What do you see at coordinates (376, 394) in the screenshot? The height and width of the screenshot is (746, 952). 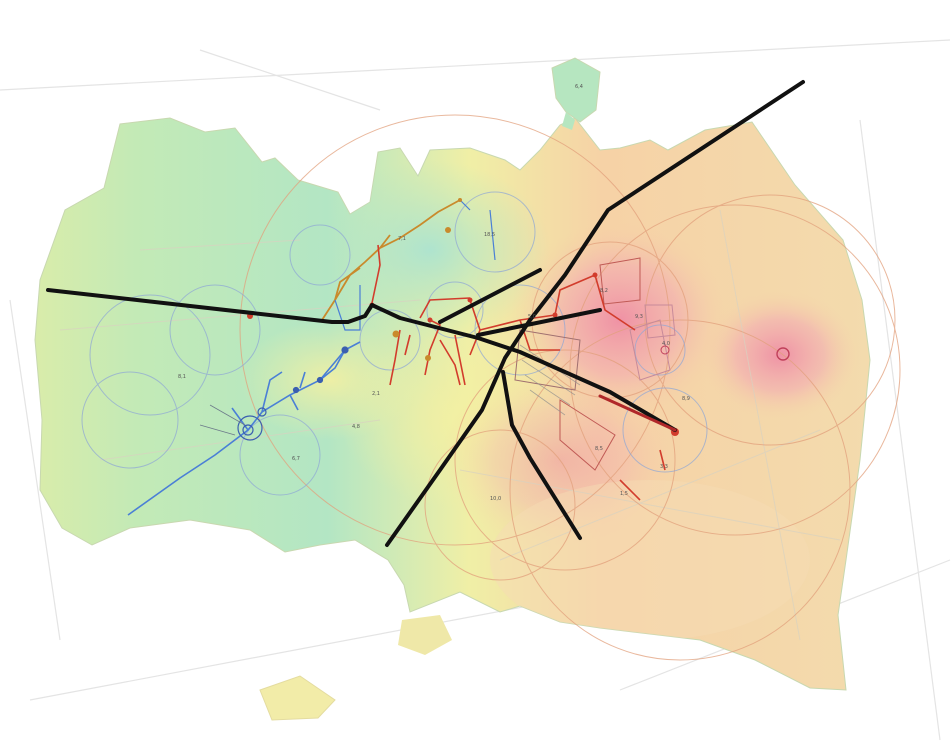 I see `label-node-12: 2,1` at bounding box center [376, 394].